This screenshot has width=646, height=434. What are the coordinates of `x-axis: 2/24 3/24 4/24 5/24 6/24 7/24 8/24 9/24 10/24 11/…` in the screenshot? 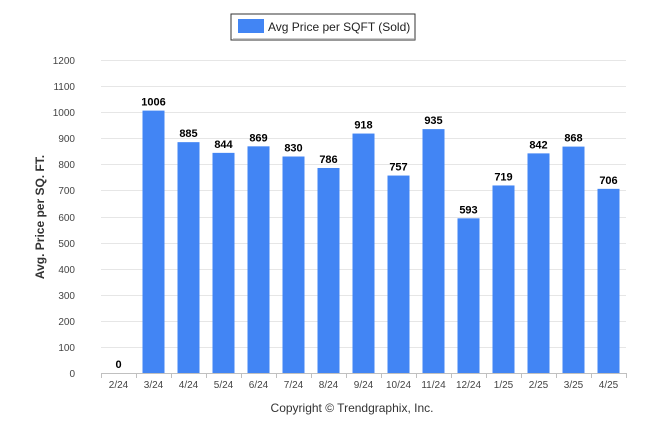 It's located at (364, 382).